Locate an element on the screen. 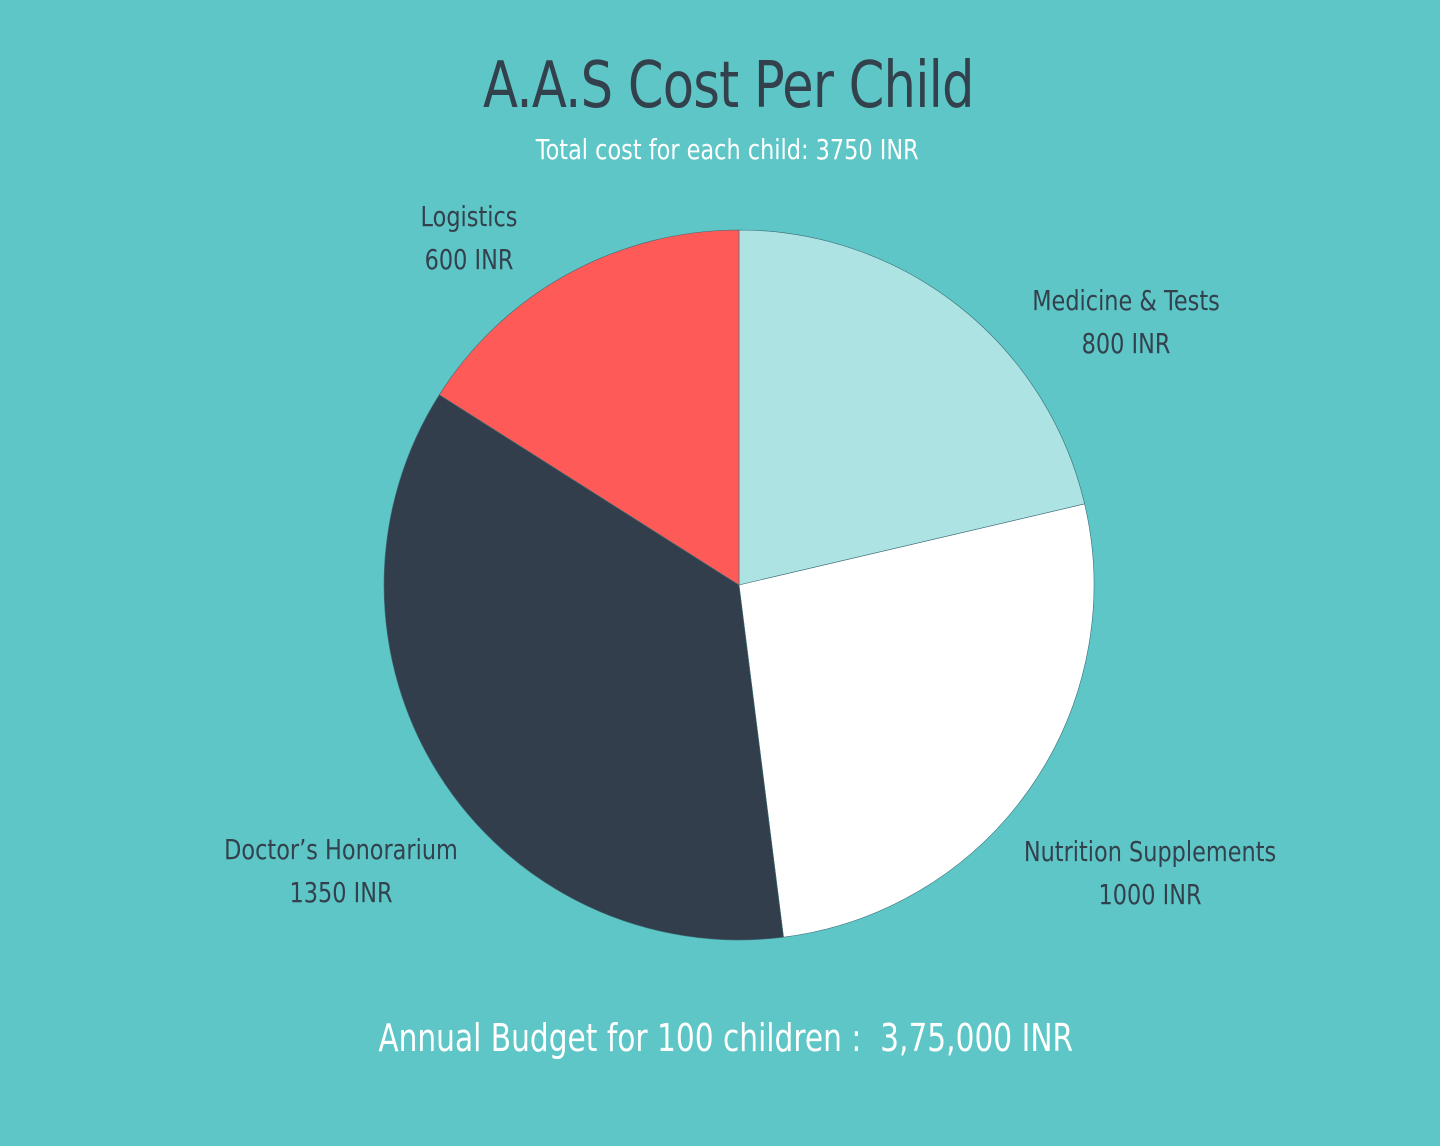 The width and height of the screenshot is (1440, 1146). chart-subtitle: Total cost for each child: 3750 INR is located at coordinates (727, 149).